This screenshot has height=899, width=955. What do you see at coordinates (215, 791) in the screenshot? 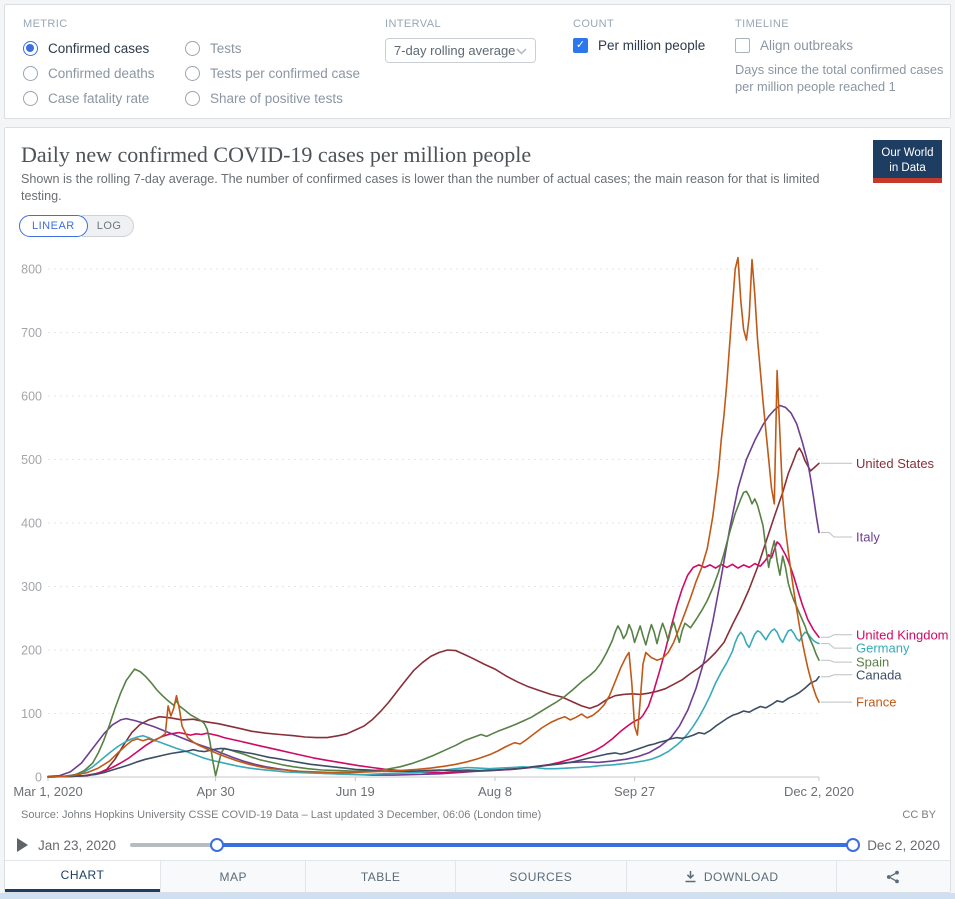
I see `x-tick-label-apr-30: Apr 30` at bounding box center [215, 791].